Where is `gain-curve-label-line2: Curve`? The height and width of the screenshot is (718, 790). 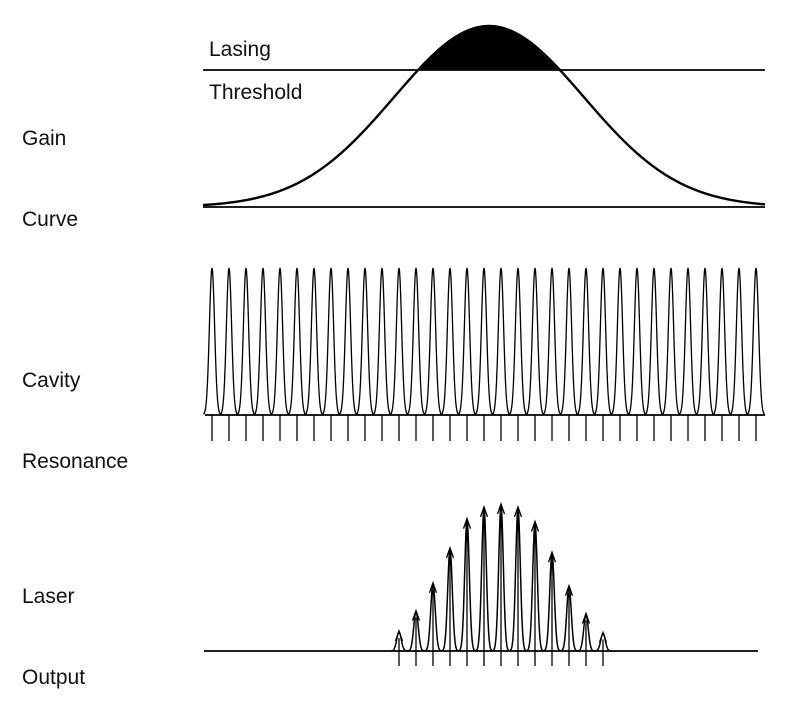
gain-curve-label-line2: Curve is located at coordinates (50, 219).